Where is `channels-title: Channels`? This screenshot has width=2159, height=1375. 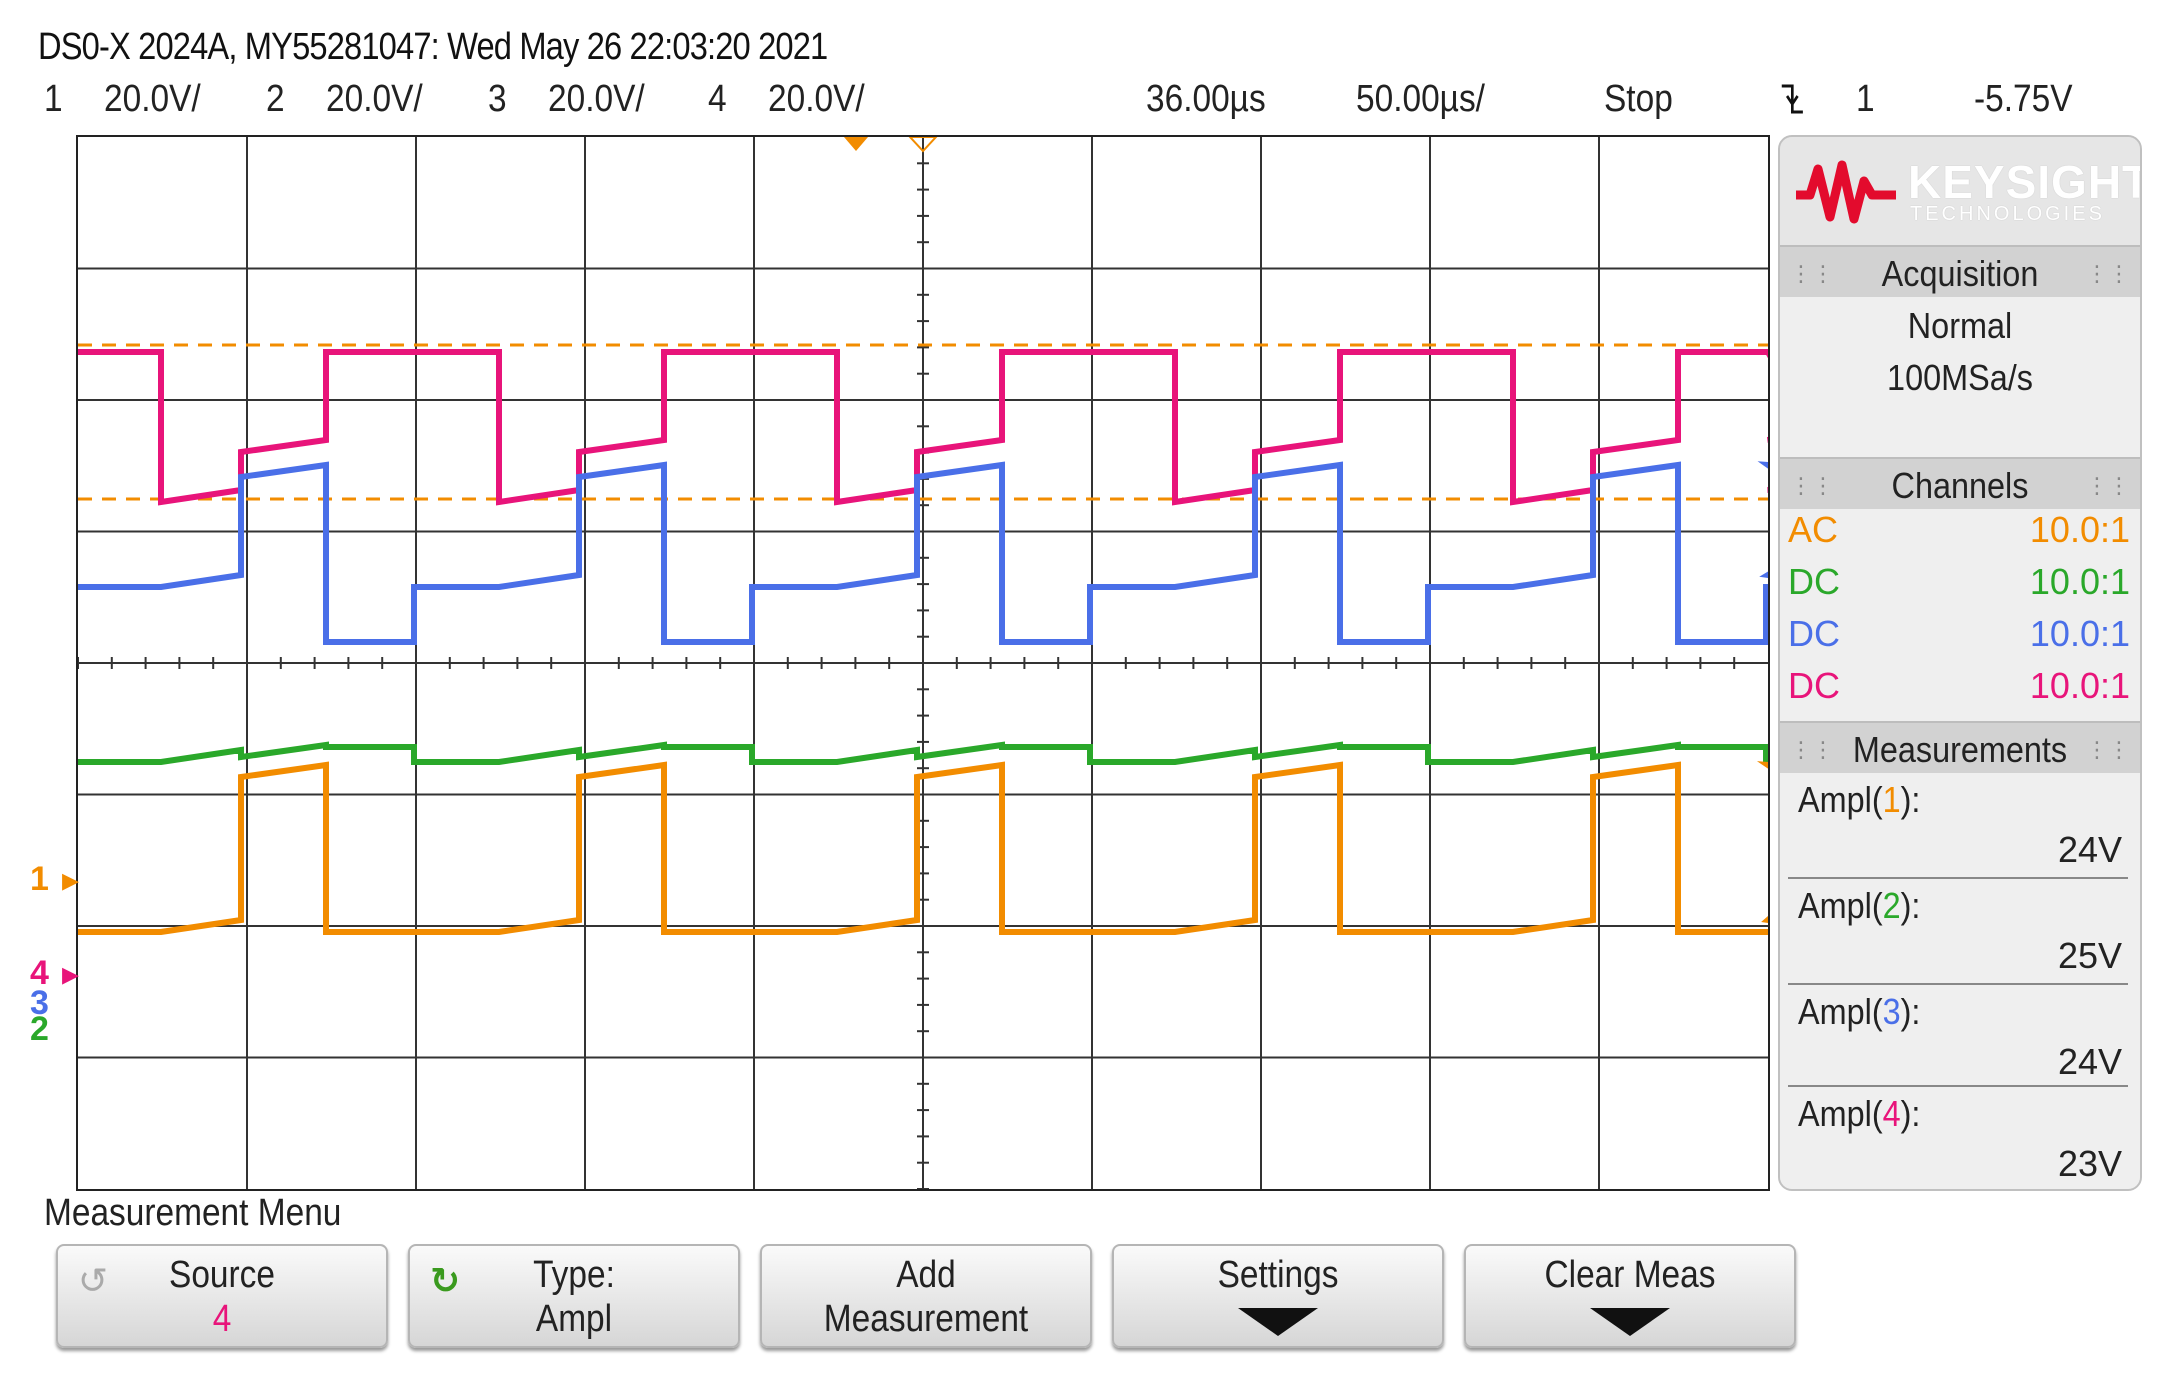
channels-title: Channels is located at coordinates (1960, 485).